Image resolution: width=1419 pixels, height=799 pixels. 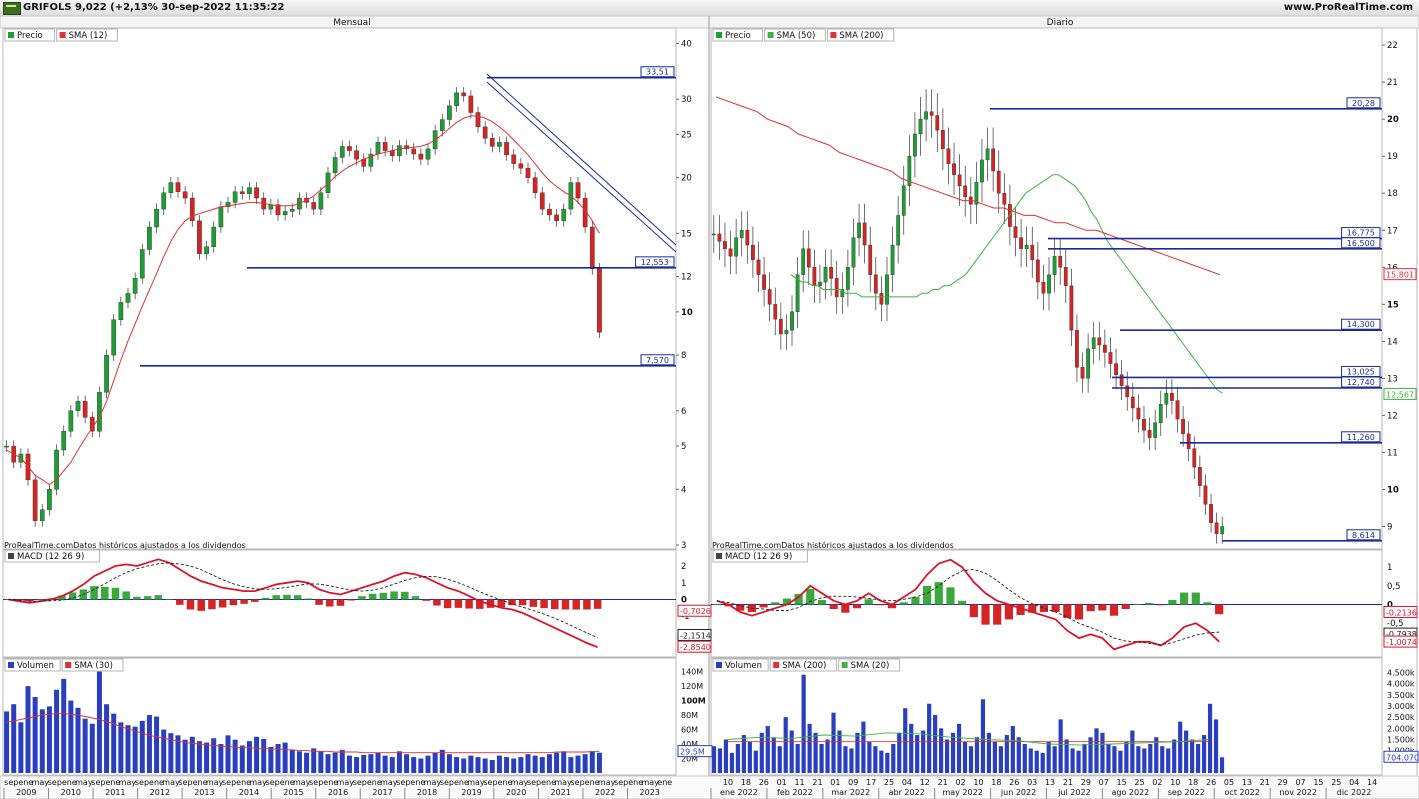 What do you see at coordinates (1392, 453) in the screenshot?
I see `daily-y-tick-label: 11` at bounding box center [1392, 453].